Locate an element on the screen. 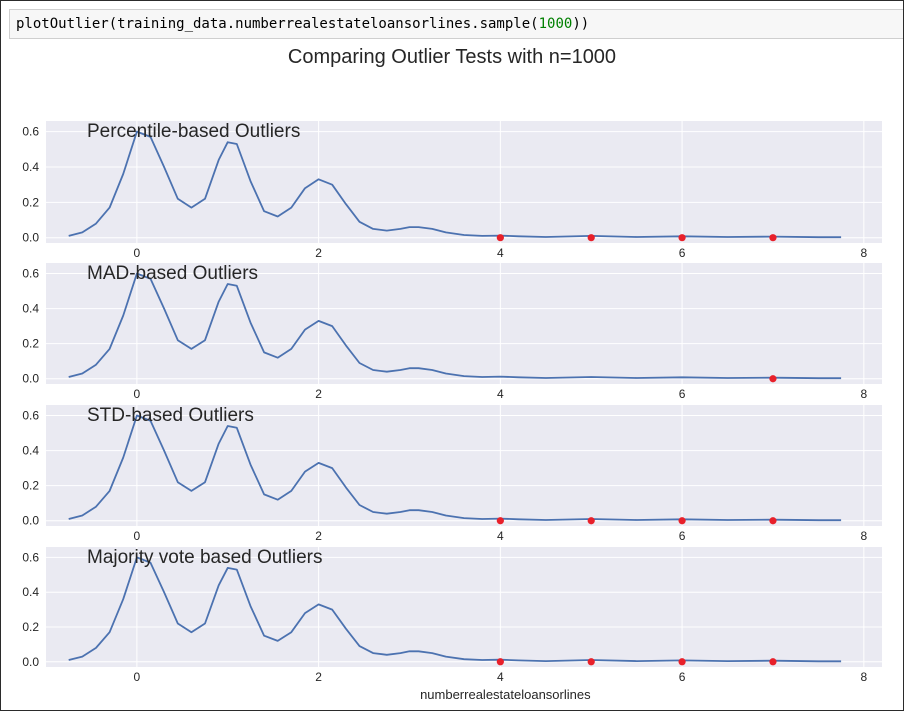  code-sample-argument: 1000 is located at coordinates (555, 24).